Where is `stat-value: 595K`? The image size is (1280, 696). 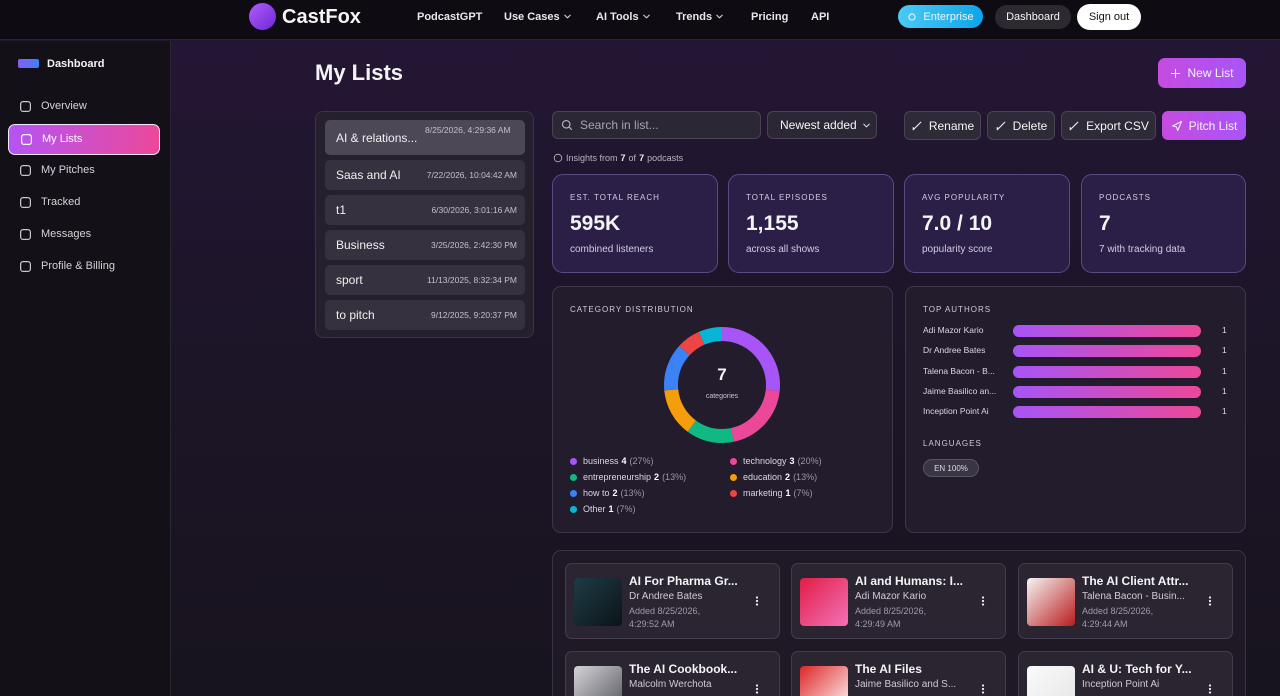 stat-value: 595K is located at coordinates (595, 223).